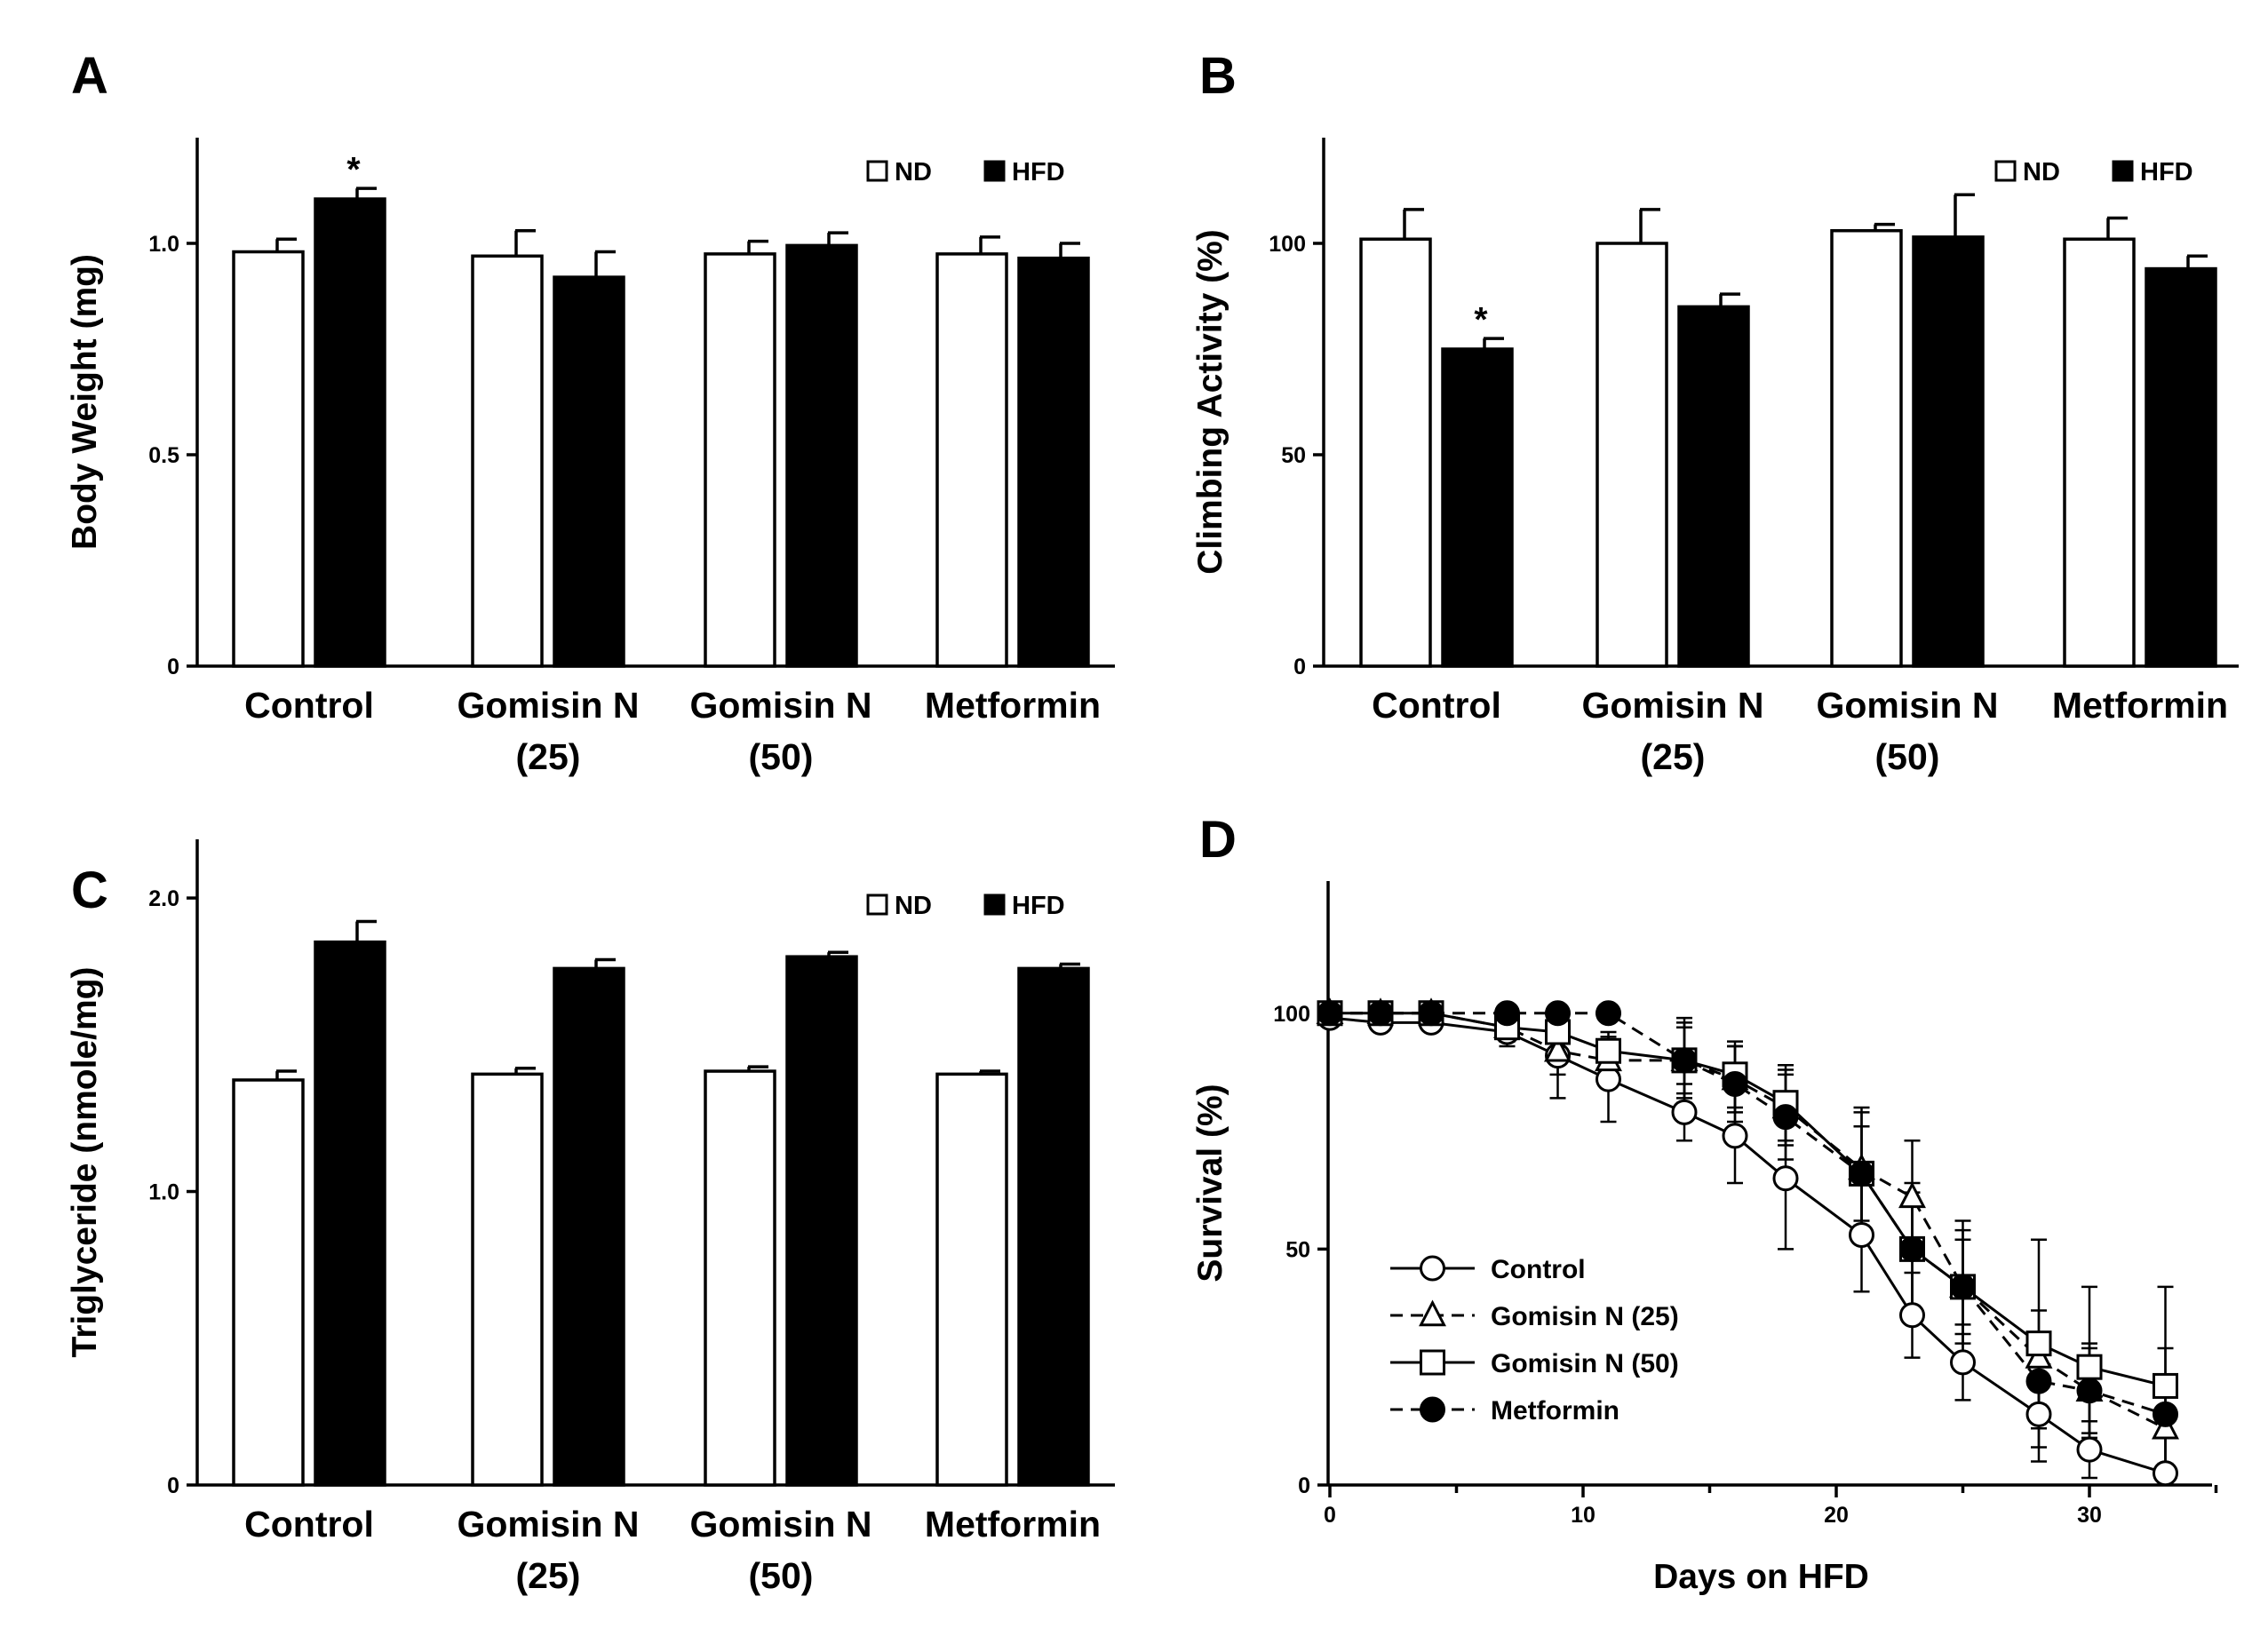 This screenshot has width=2268, height=1628. What do you see at coordinates (1585, 1364) in the screenshot?
I see `legend-label: Gomisin N (50)` at bounding box center [1585, 1364].